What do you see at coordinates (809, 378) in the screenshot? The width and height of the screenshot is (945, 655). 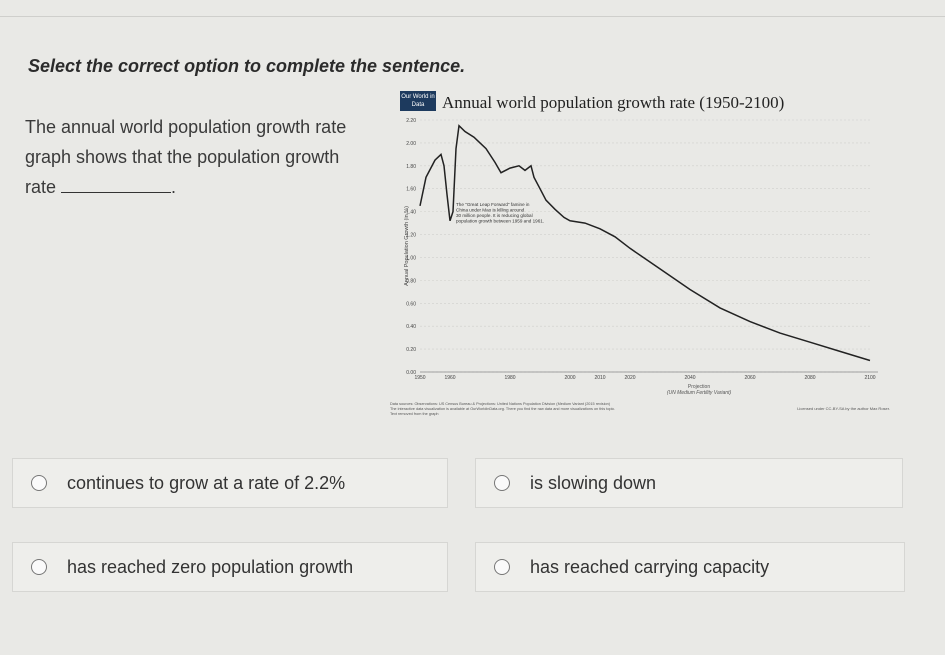 I see `x-tick-label: 2080` at bounding box center [809, 378].